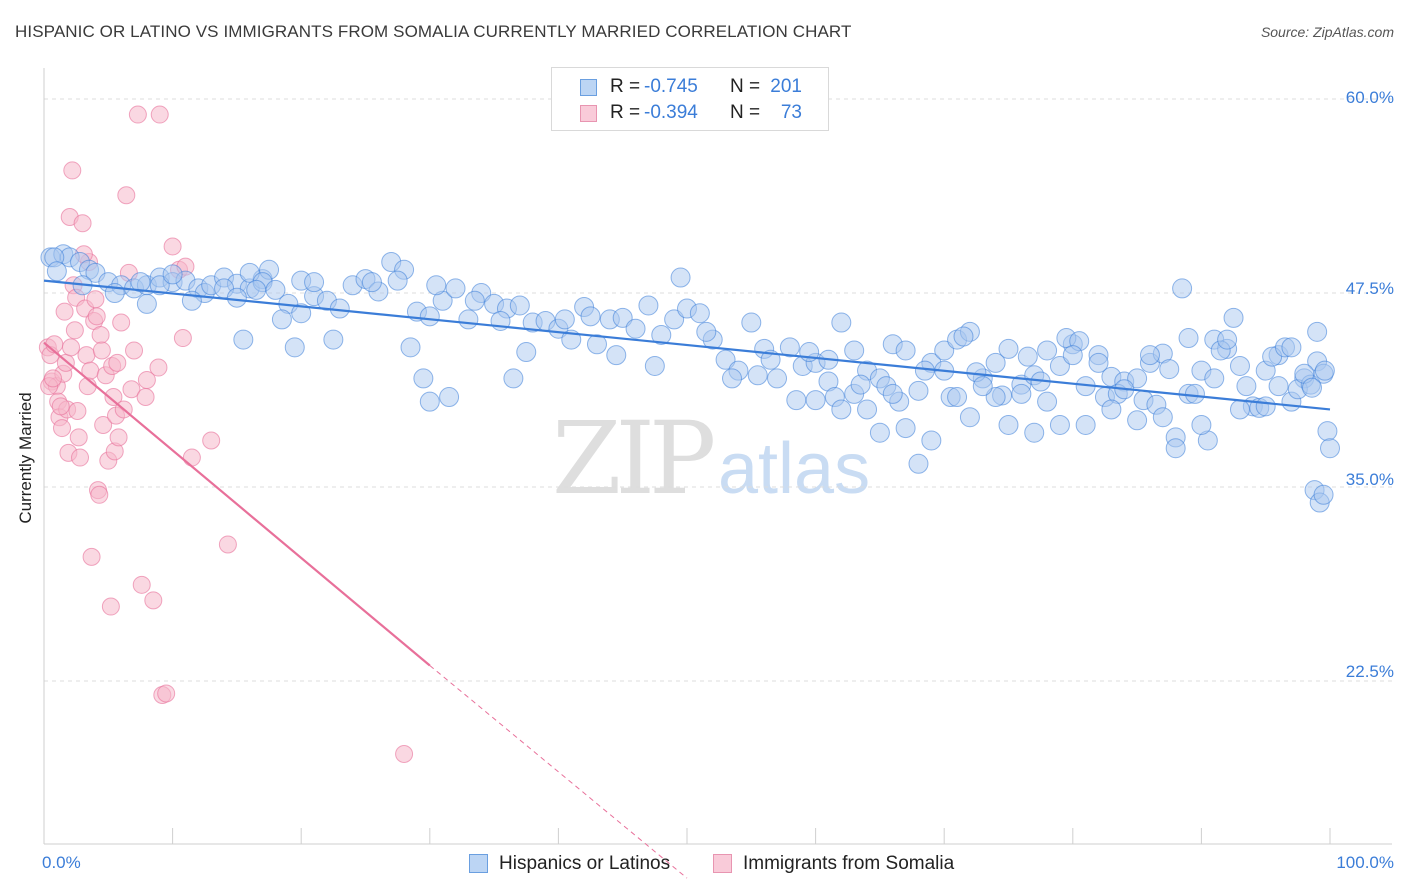  I want to click on r-label: R =, so click(625, 86).